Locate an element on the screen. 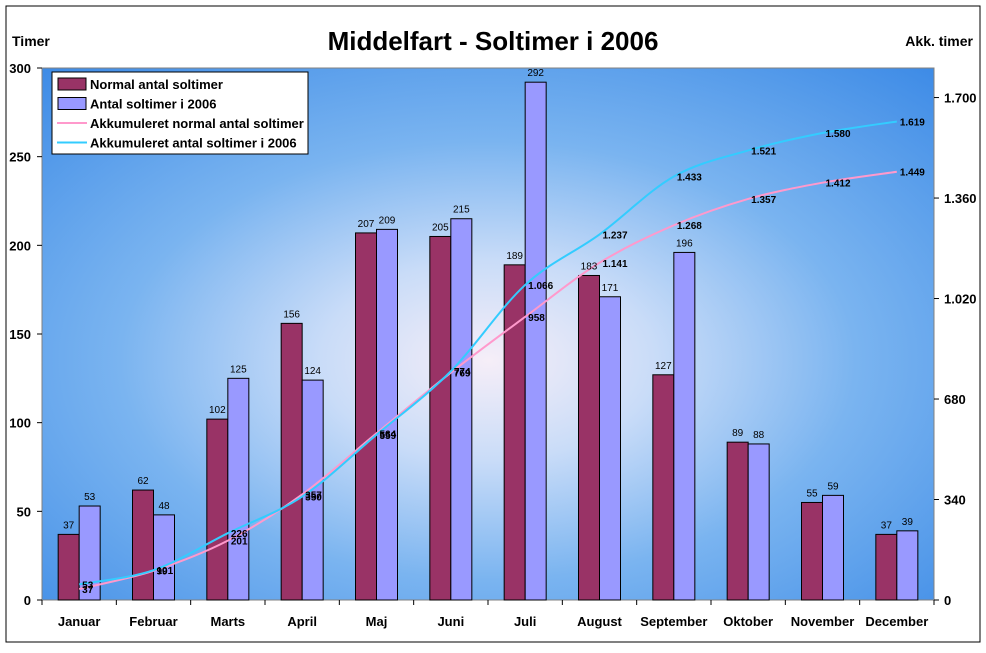  line-value-label: 1.433 is located at coordinates (689, 177).